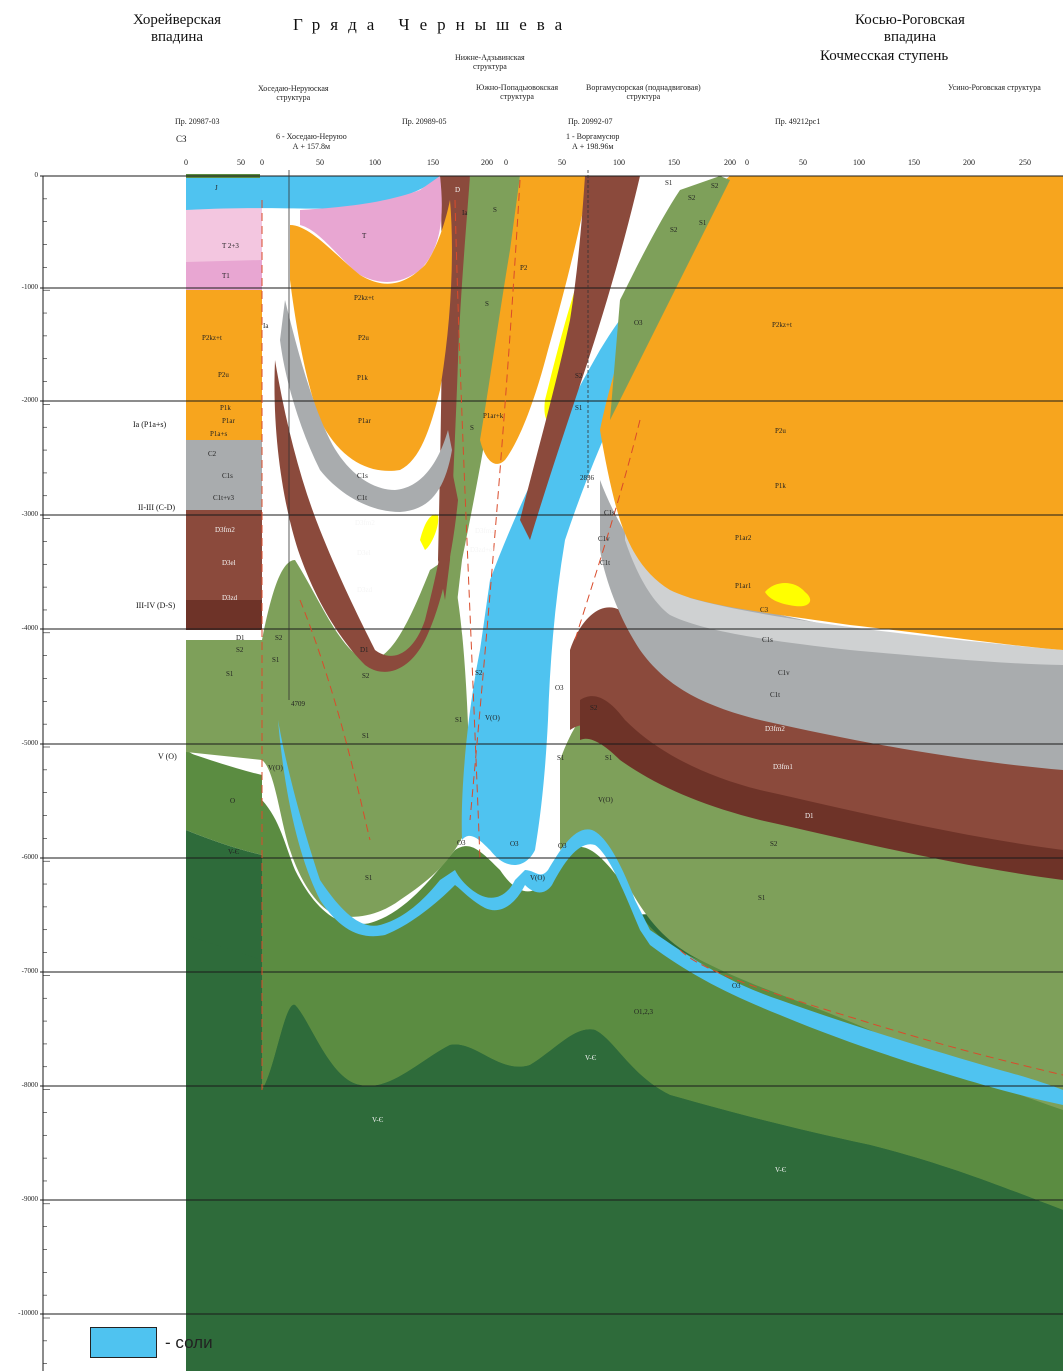  What do you see at coordinates (364, 236) in the screenshot?
I see `label-t: T` at bounding box center [364, 236].